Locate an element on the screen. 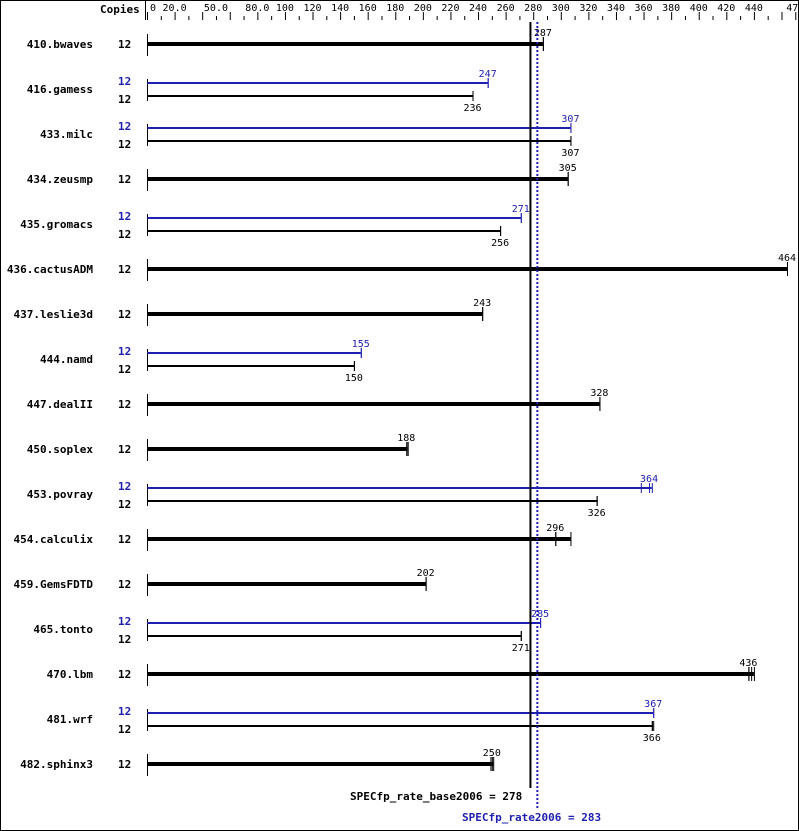 The image size is (799, 831). peak-value-label: 285 is located at coordinates (540, 614).